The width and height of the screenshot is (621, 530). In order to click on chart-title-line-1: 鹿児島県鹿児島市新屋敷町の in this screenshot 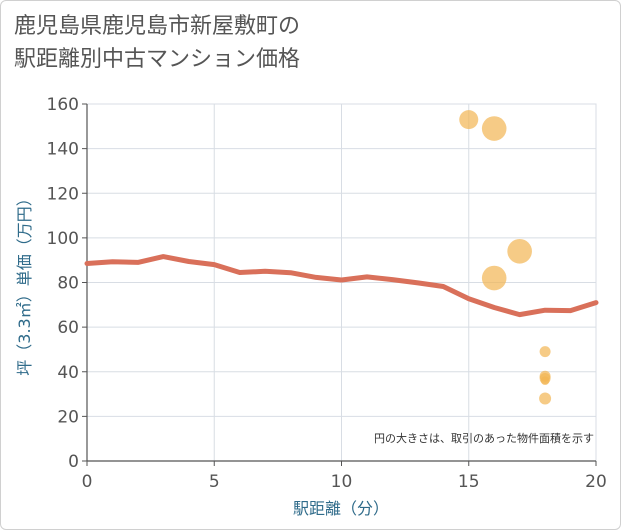, I will do `click(157, 26)`.